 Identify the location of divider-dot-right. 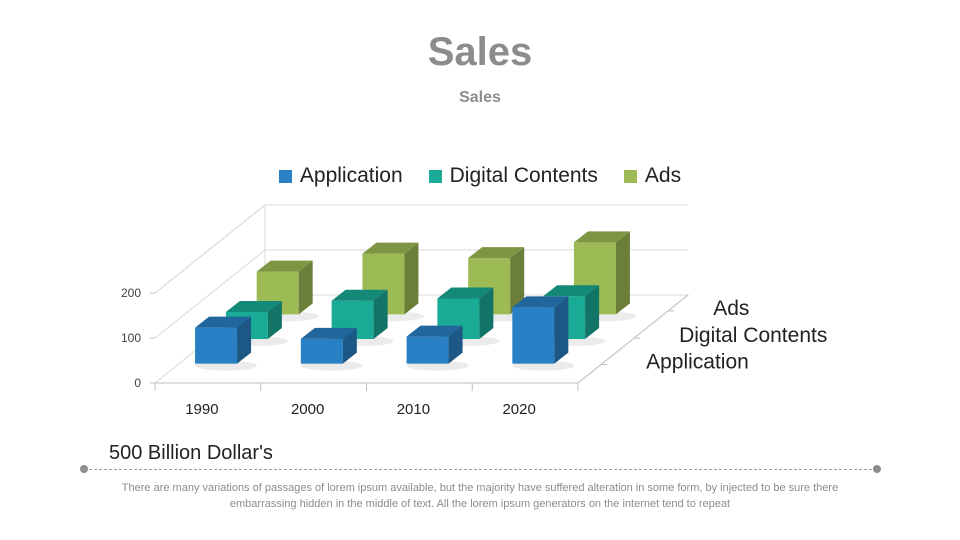
(877, 469).